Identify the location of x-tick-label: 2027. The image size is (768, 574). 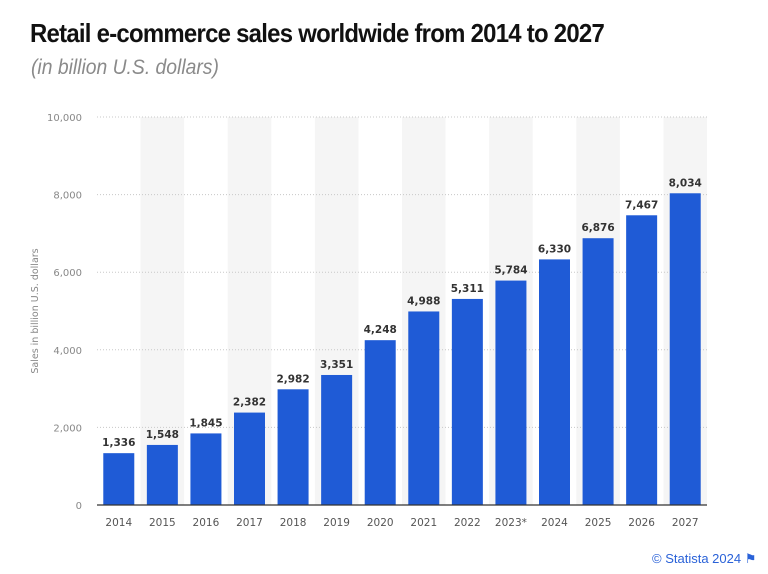
(685, 523).